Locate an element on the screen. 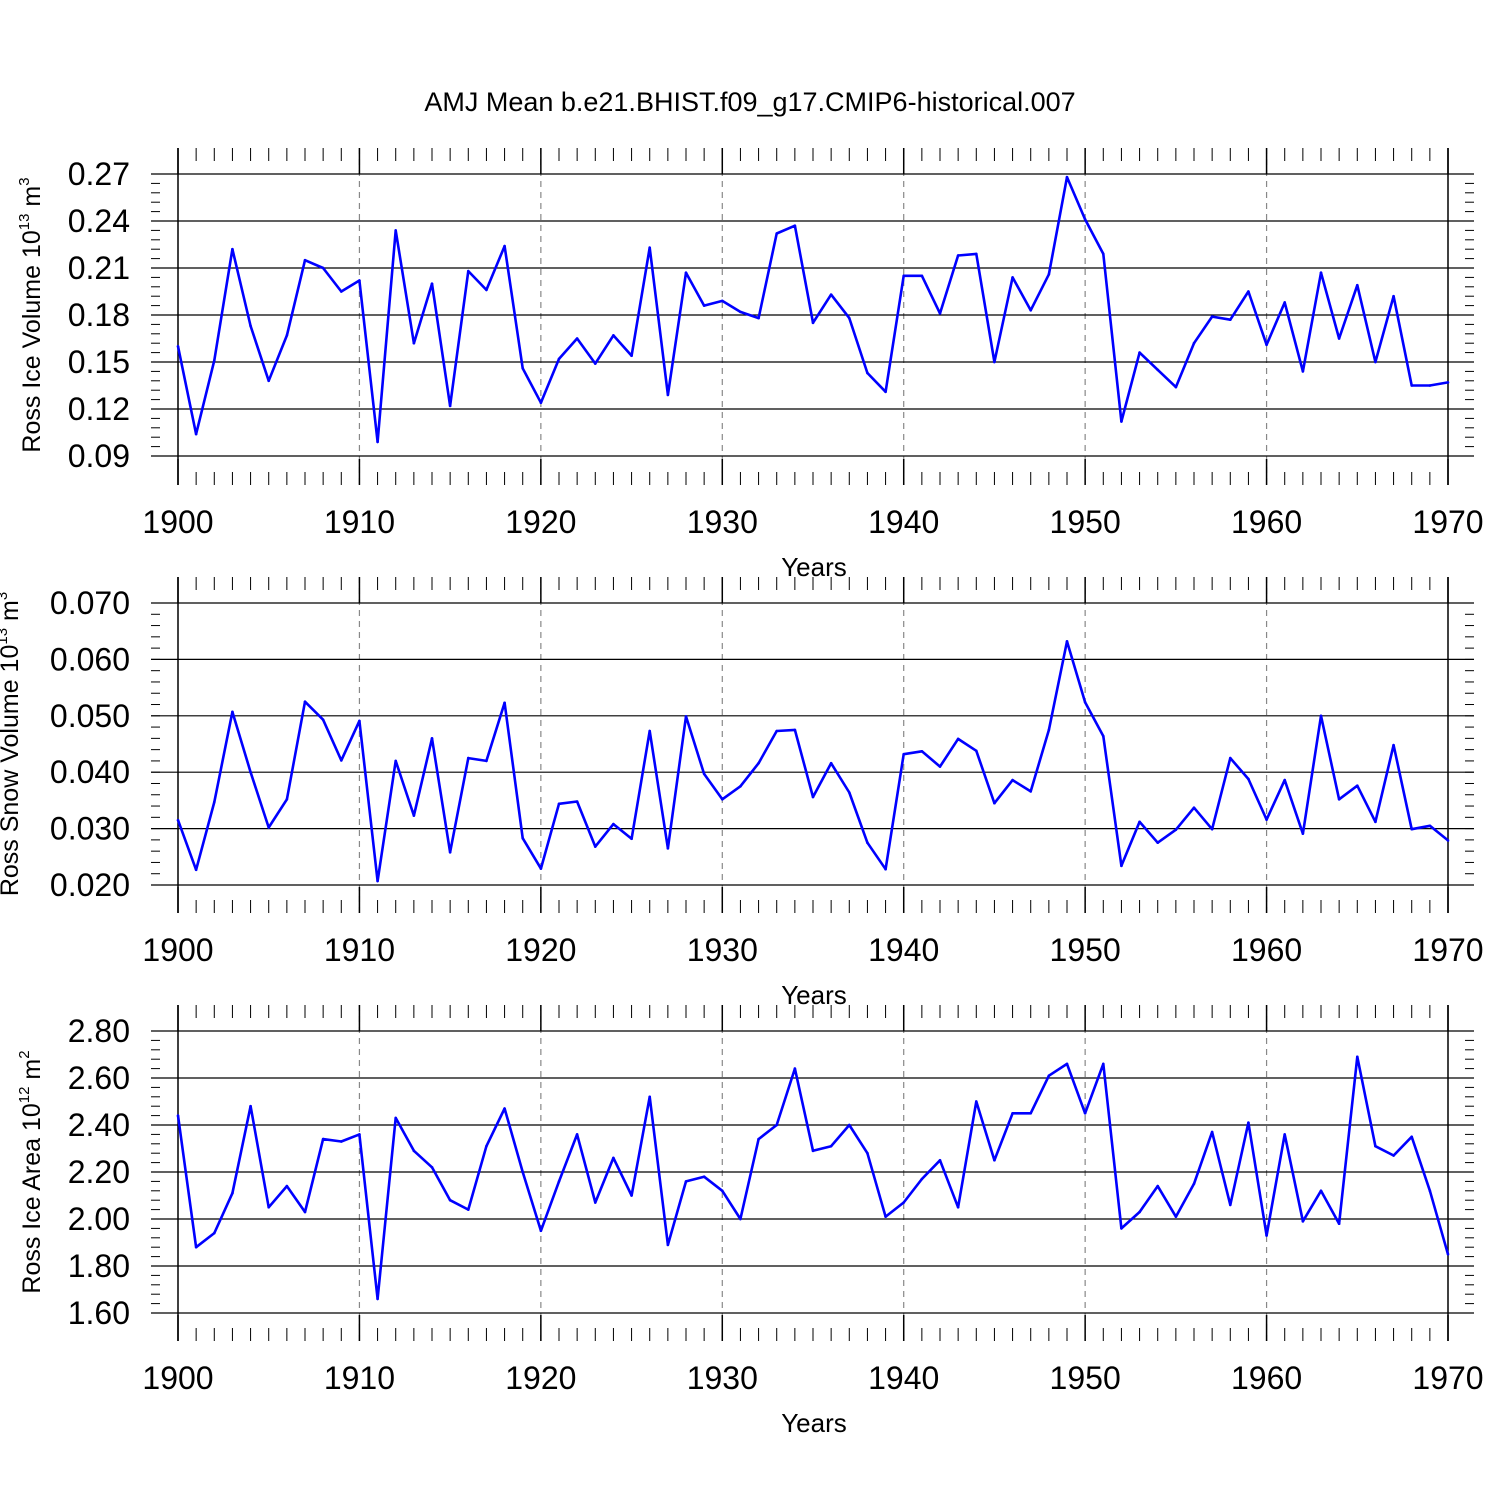  y-axis-title: Ross Ice Volume 1013 m3 is located at coordinates (31, 314).